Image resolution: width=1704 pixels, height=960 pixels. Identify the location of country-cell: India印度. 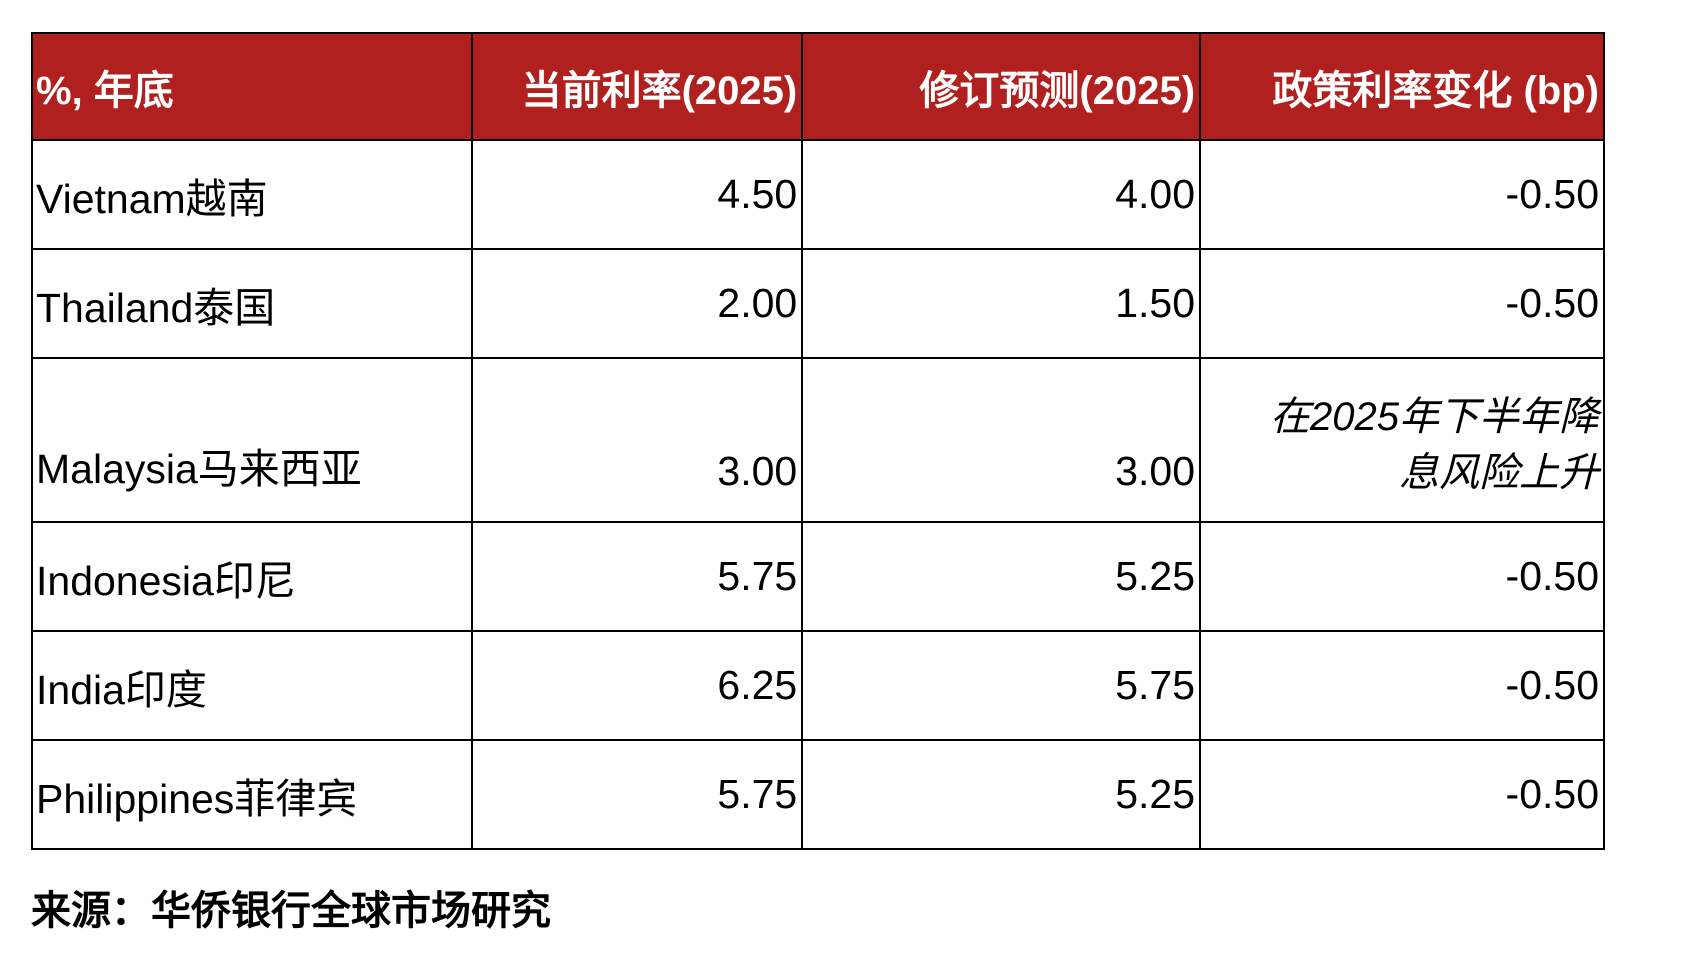
(252, 685).